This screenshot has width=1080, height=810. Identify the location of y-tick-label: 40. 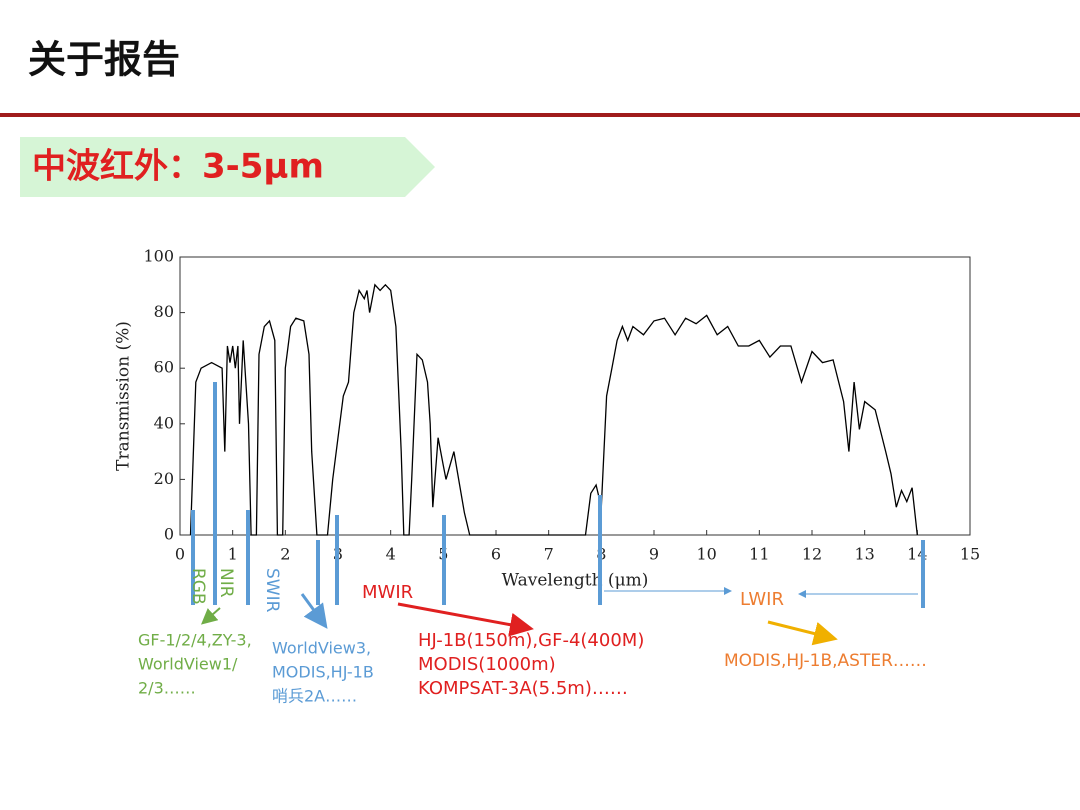
(164, 422).